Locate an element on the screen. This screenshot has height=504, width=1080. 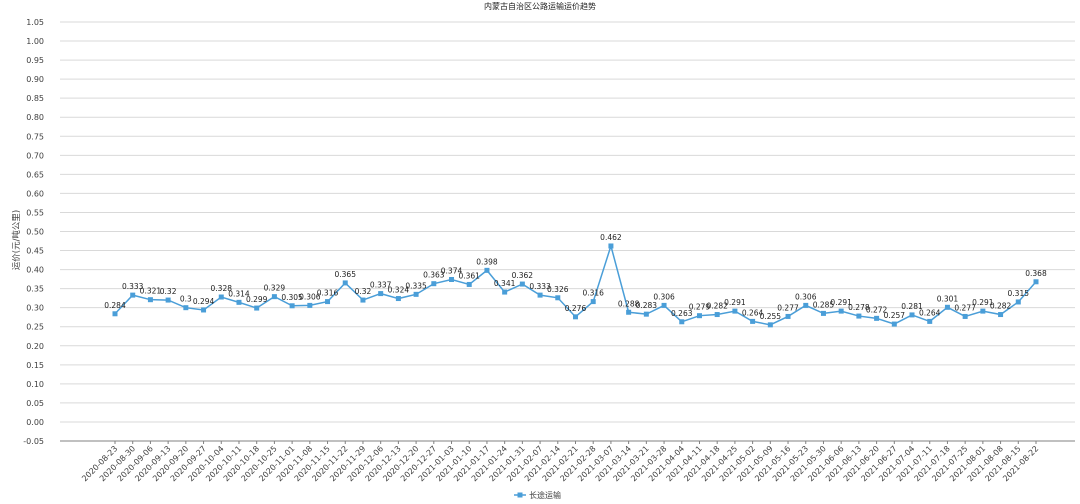
y-tick-label: 0.40 is located at coordinates (35, 270).